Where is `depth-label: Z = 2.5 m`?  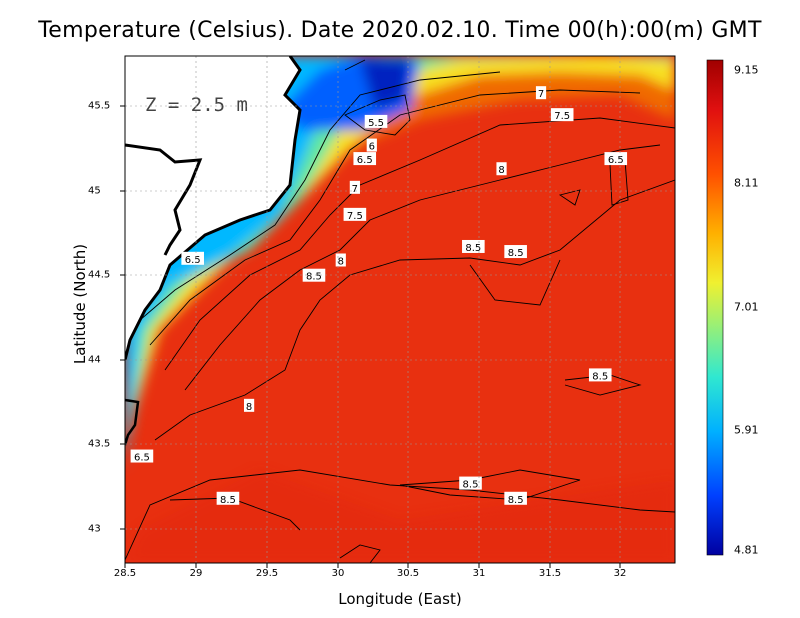
depth-label: Z = 2.5 m is located at coordinates (196, 105).